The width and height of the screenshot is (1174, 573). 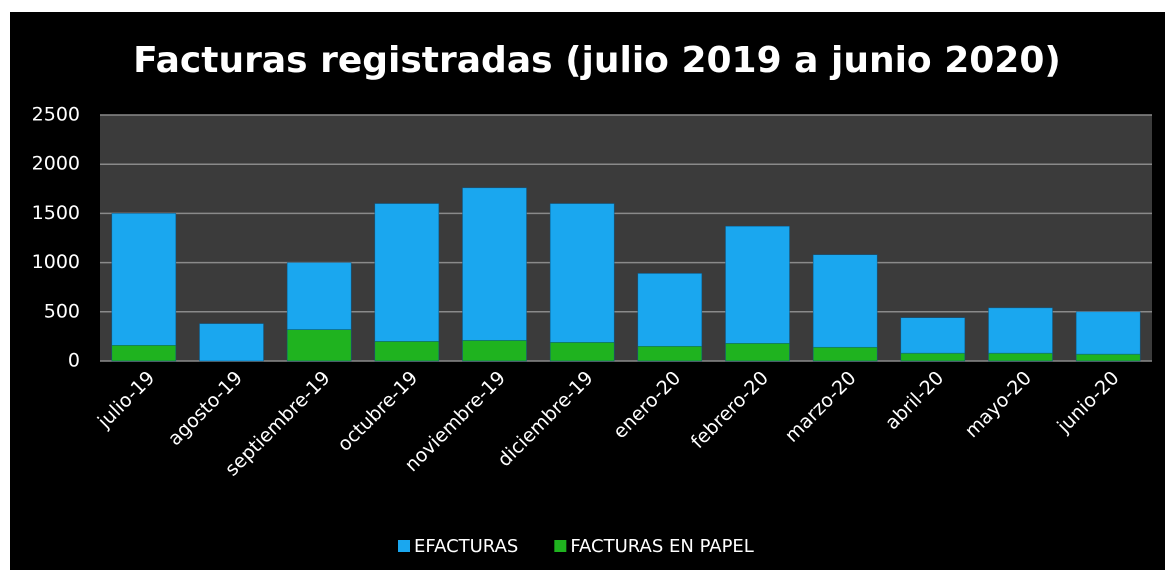 I want to click on y-tick-label: 1500, so click(x=56, y=213).